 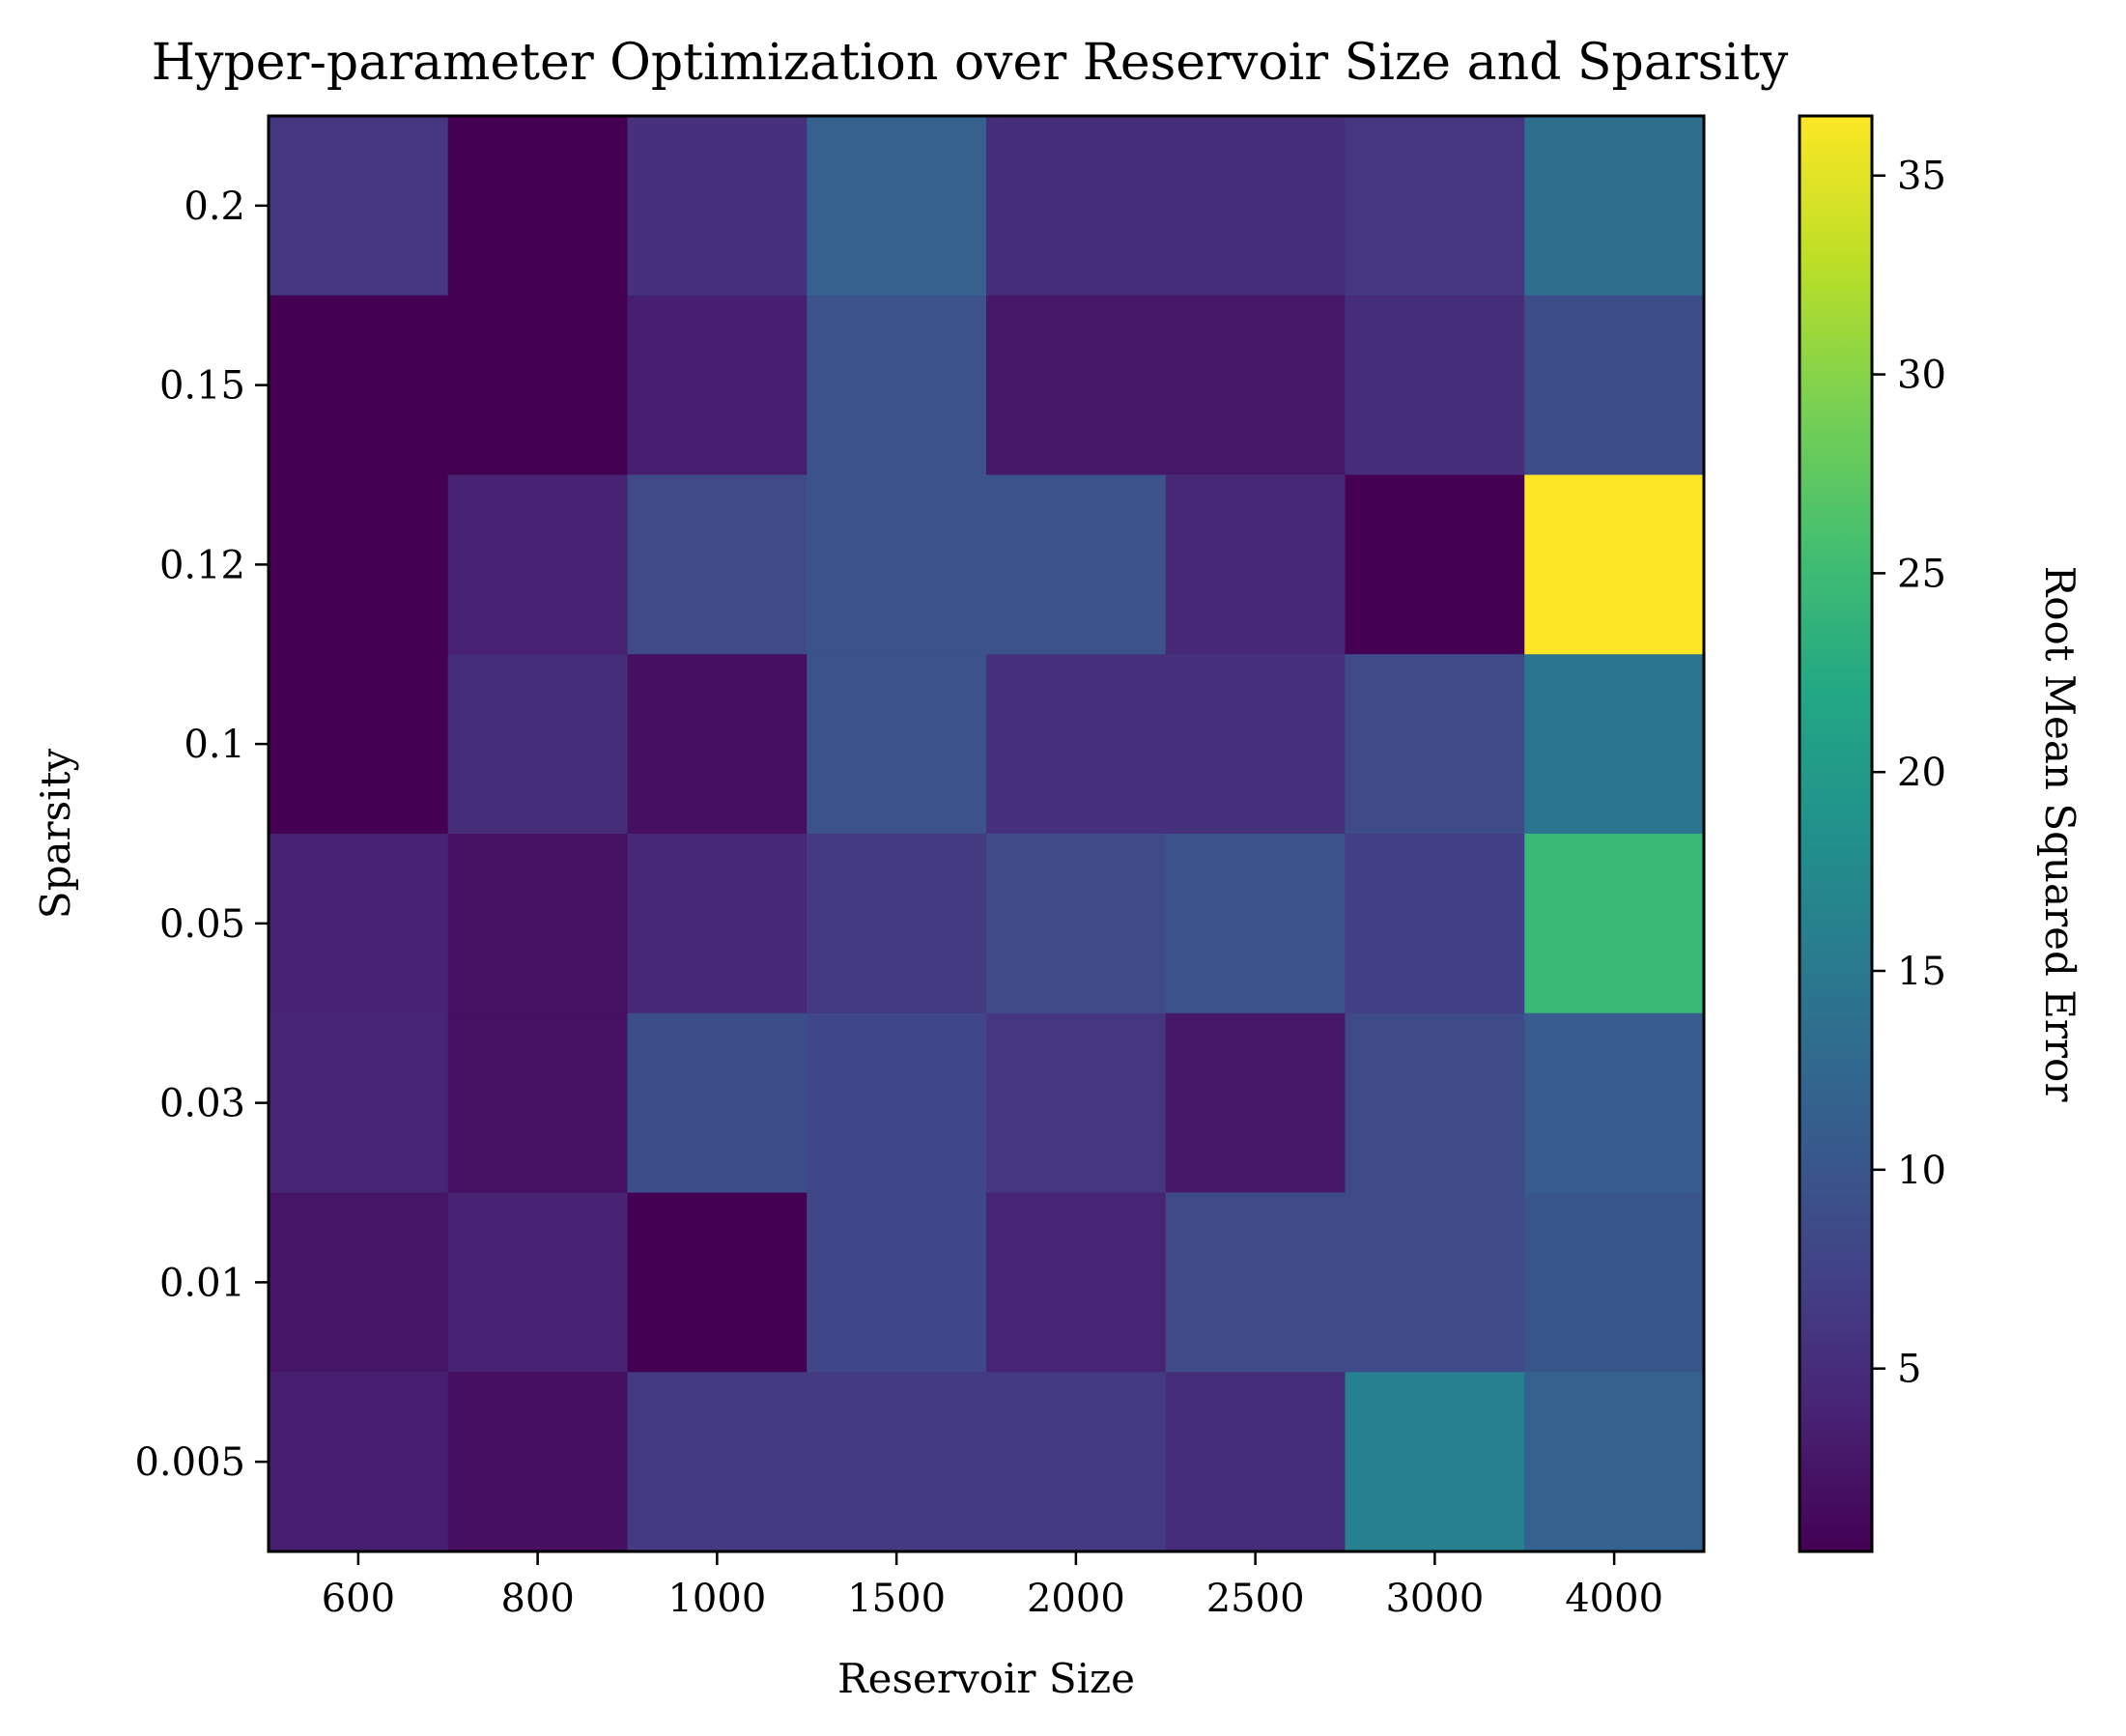 What do you see at coordinates (716, 1599) in the screenshot?
I see `x-tick-label: 1000` at bounding box center [716, 1599].